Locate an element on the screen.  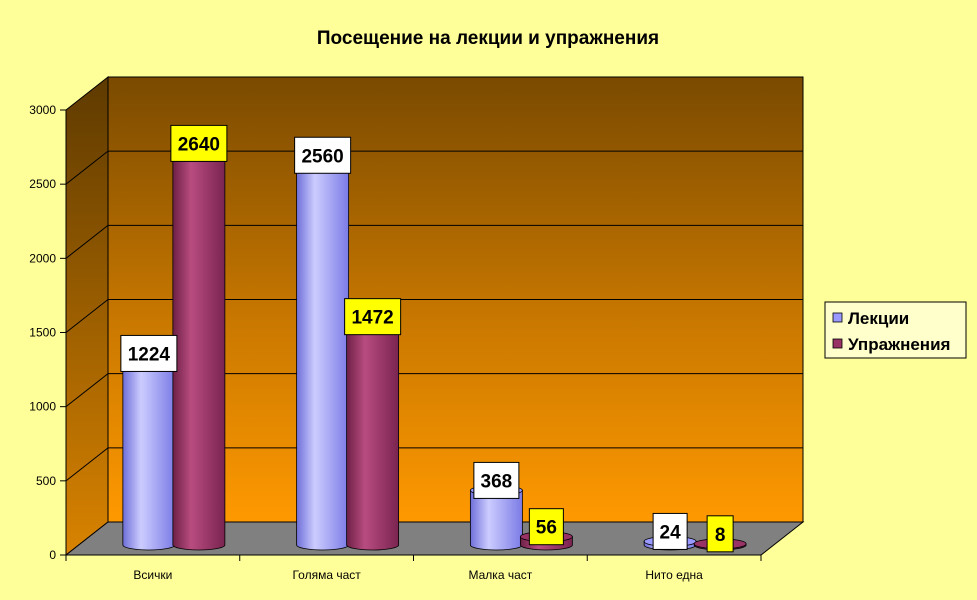
data-label: 2560 is located at coordinates (323, 155).